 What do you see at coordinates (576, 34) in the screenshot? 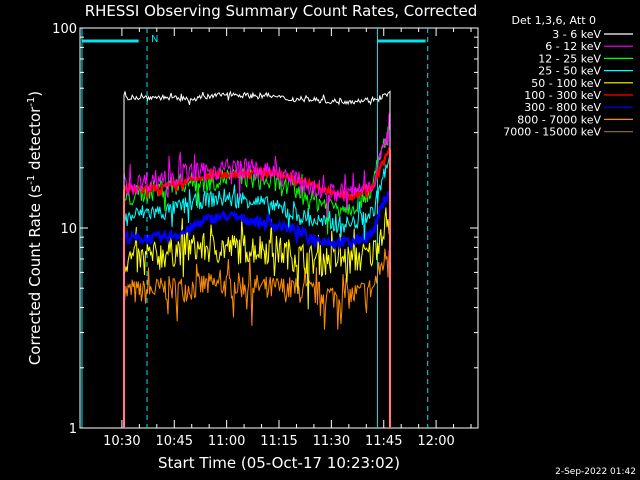
I see `legend-label: 3 - 6 keV` at bounding box center [576, 34].